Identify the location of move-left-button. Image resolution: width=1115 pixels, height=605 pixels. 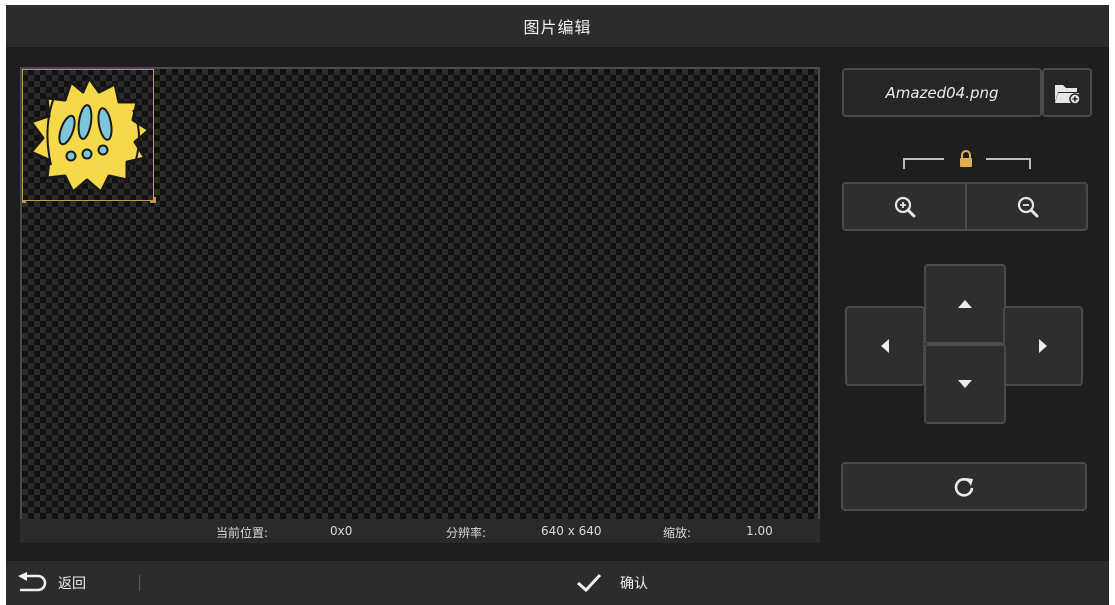
(885, 346).